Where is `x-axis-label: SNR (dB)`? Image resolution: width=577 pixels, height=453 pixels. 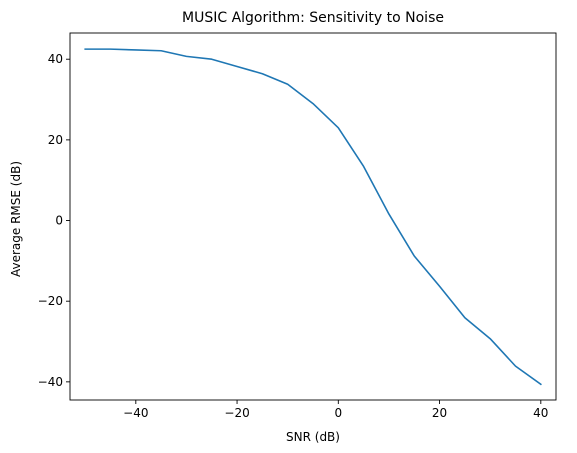 x-axis-label: SNR (dB) is located at coordinates (313, 437).